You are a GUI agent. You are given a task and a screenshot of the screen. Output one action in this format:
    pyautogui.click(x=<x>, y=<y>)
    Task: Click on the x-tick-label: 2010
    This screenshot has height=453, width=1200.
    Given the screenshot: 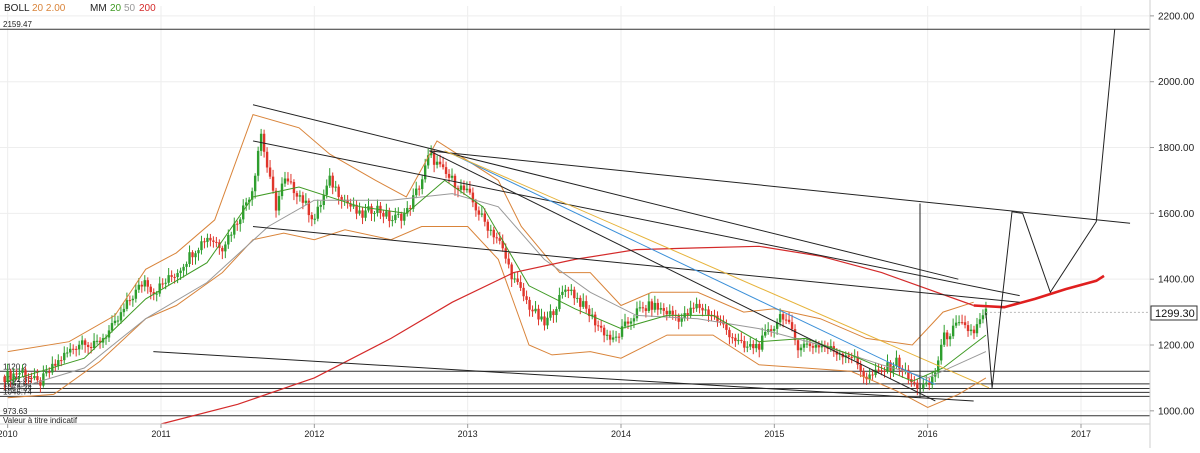 What is the action you would take?
    pyautogui.click(x=9, y=434)
    